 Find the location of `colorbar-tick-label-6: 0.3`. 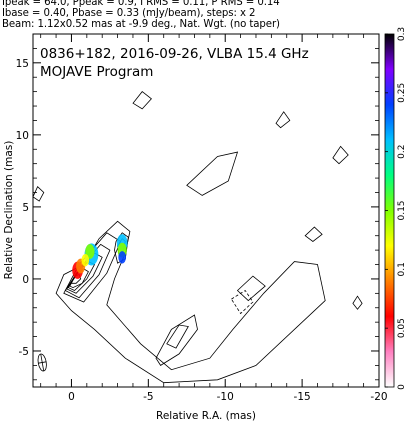

colorbar-tick-label-6: 0.3 is located at coordinates (402, 34).